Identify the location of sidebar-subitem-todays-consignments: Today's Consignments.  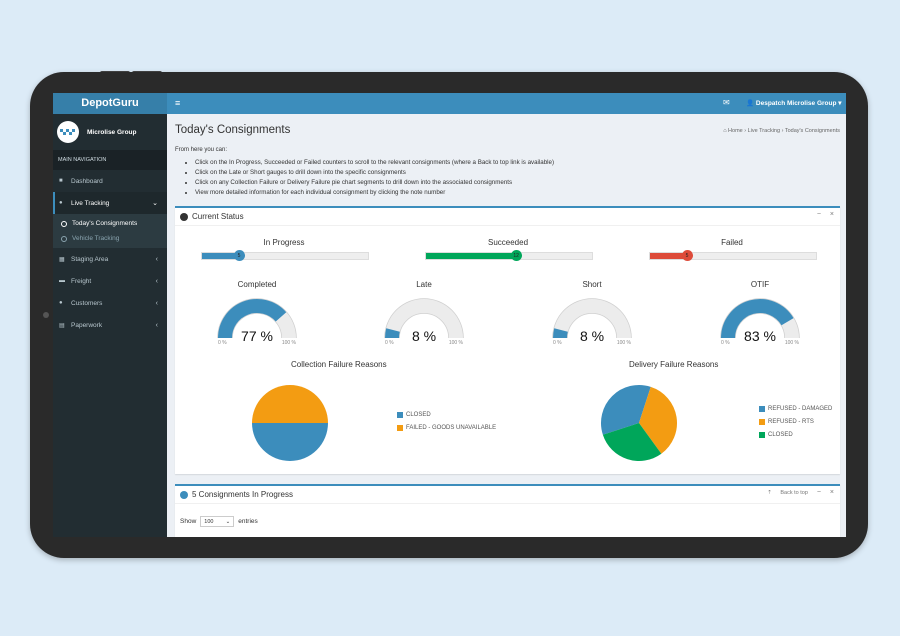
(110, 223).